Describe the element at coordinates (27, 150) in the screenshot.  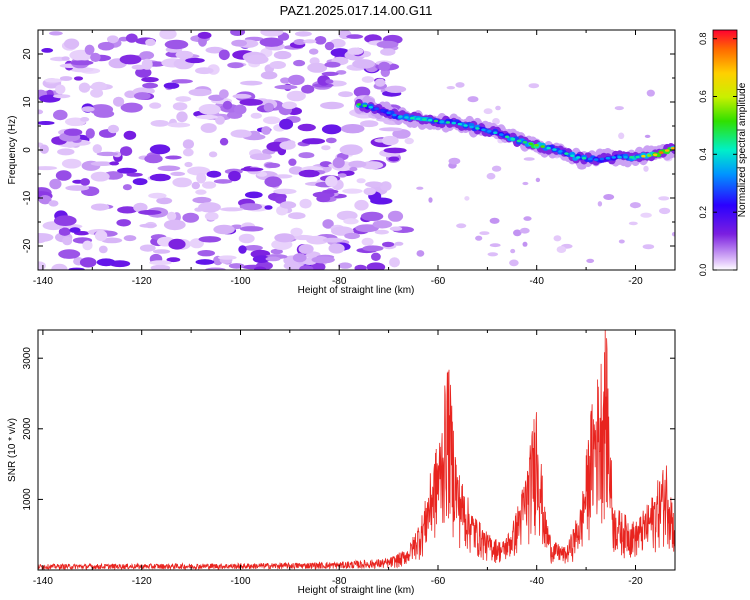
I see `y-tick-label: 0` at that location.